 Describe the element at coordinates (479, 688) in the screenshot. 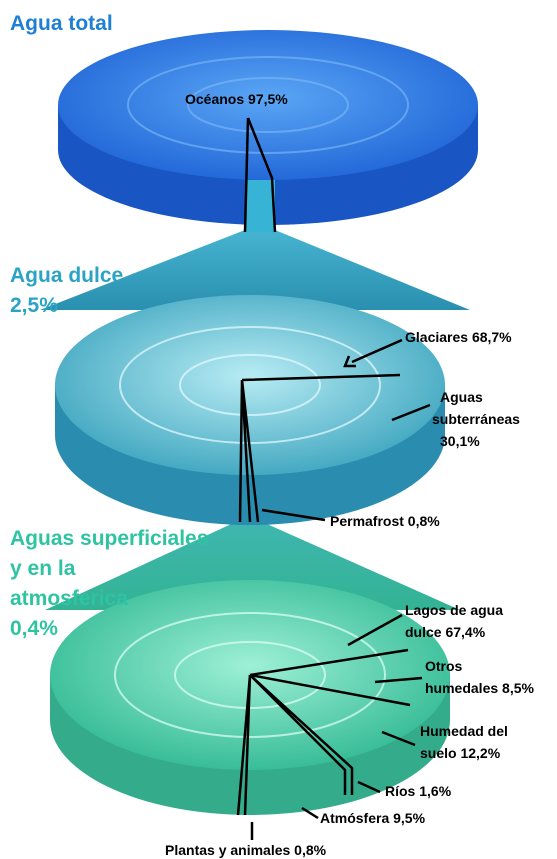

I see `label: humedales 8,5%` at that location.